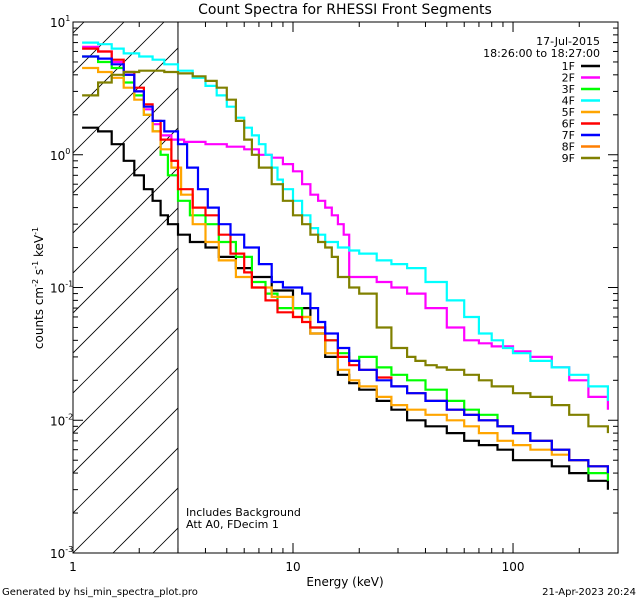 The image size is (640, 600). What do you see at coordinates (568, 101) in the screenshot?
I see `legend-label-4f: 4F` at bounding box center [568, 101].